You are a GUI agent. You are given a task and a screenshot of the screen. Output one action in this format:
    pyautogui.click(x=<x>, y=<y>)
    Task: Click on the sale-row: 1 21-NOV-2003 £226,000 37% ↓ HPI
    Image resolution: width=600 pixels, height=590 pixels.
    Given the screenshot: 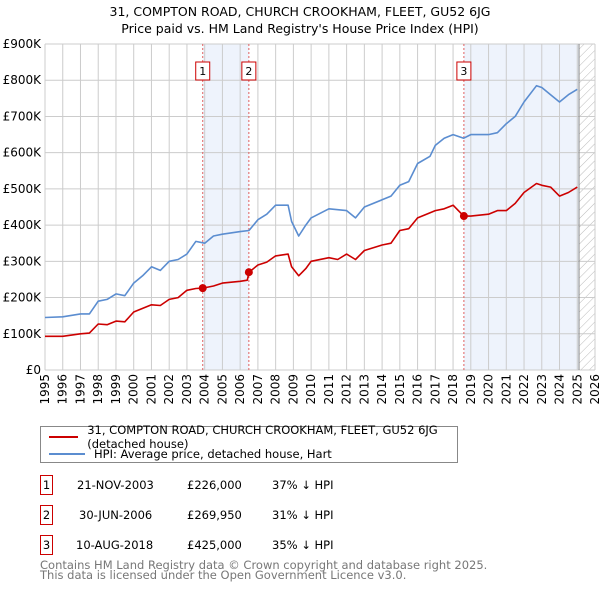 What is the action you would take?
    pyautogui.click(x=240, y=485)
    